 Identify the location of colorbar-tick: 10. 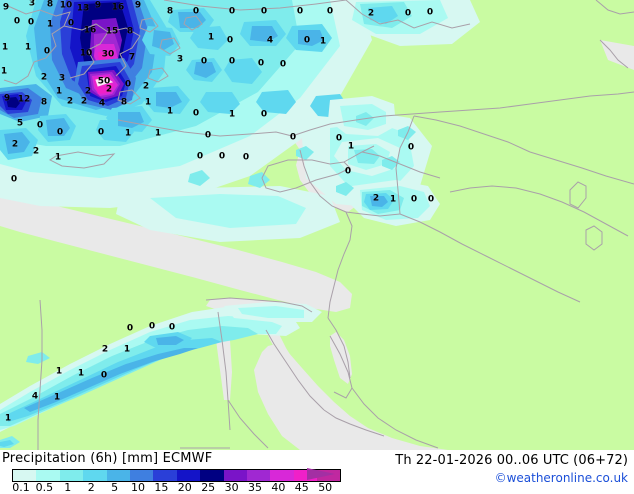
(138, 487).